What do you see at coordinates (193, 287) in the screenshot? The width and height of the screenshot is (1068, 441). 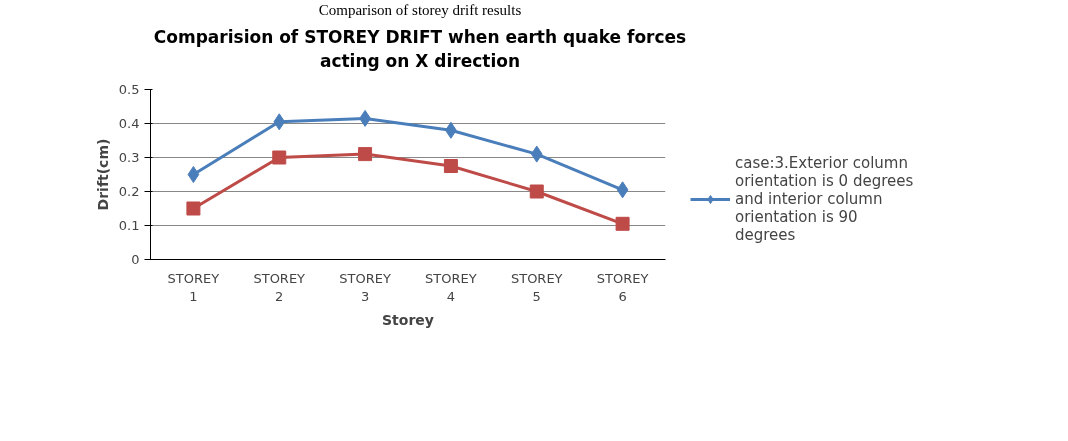 I see `x-tick-label: STOREY 1` at bounding box center [193, 287].